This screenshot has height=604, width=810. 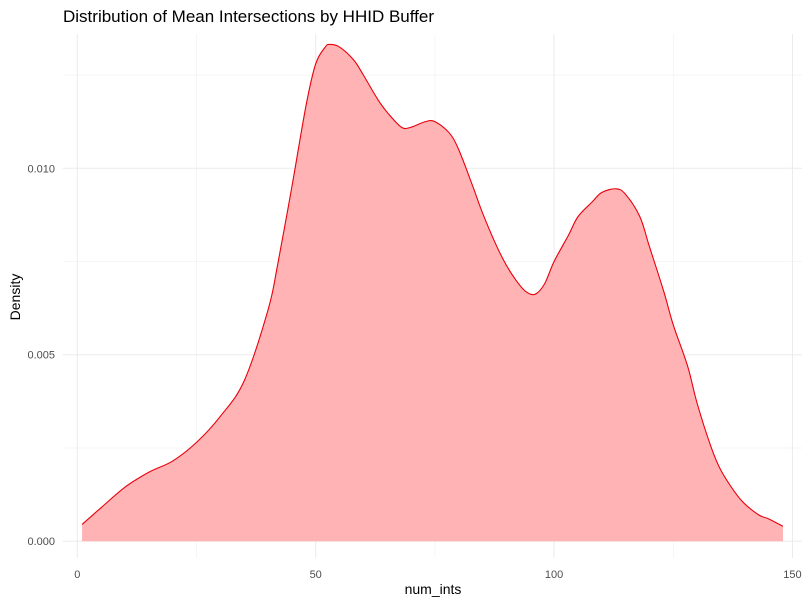 What do you see at coordinates (316, 575) in the screenshot?
I see `x-tick-label: 50` at bounding box center [316, 575].